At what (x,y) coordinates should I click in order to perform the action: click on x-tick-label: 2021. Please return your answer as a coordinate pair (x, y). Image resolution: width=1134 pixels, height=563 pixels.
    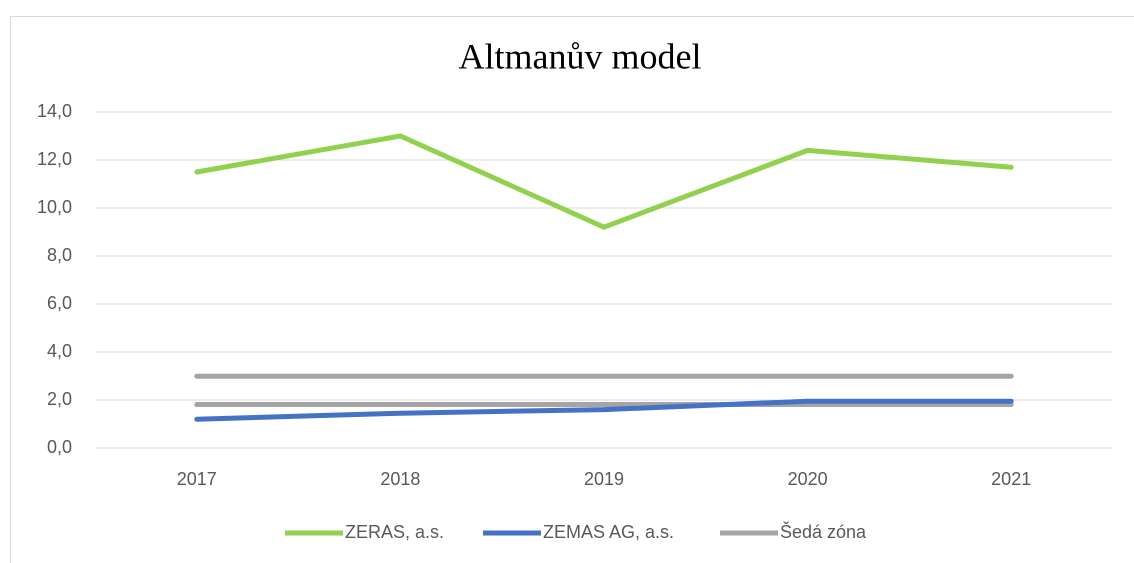
    Looking at the image, I should click on (1011, 479).